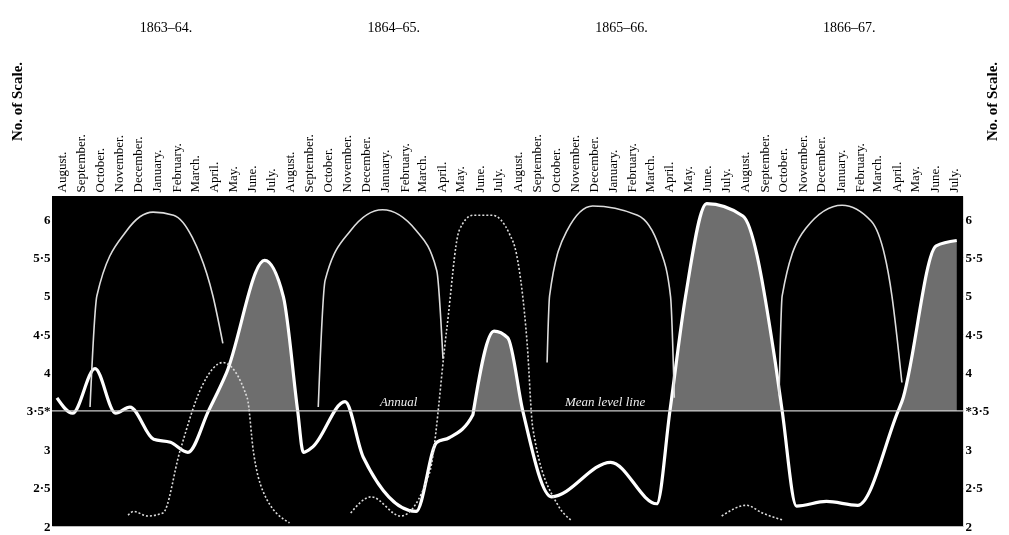 This screenshot has height=535, width=1009. Describe the element at coordinates (47, 219) in the screenshot. I see `y-tick-label: 6` at that location.